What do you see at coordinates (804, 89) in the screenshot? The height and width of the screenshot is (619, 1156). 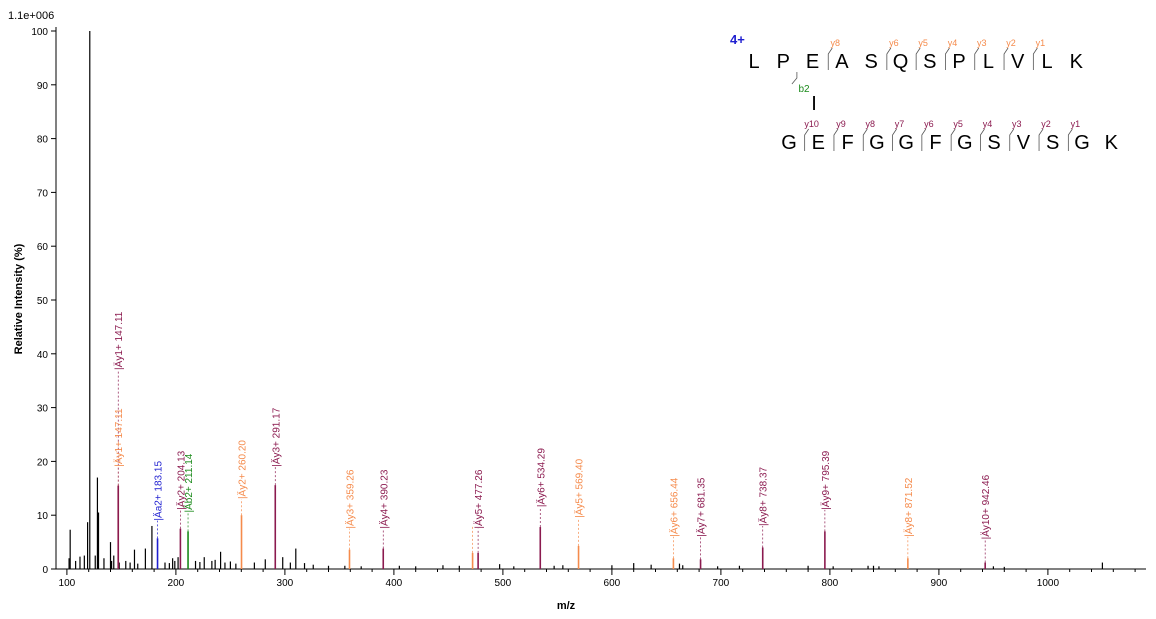 I see `b-ion-label: b2` at bounding box center [804, 89].